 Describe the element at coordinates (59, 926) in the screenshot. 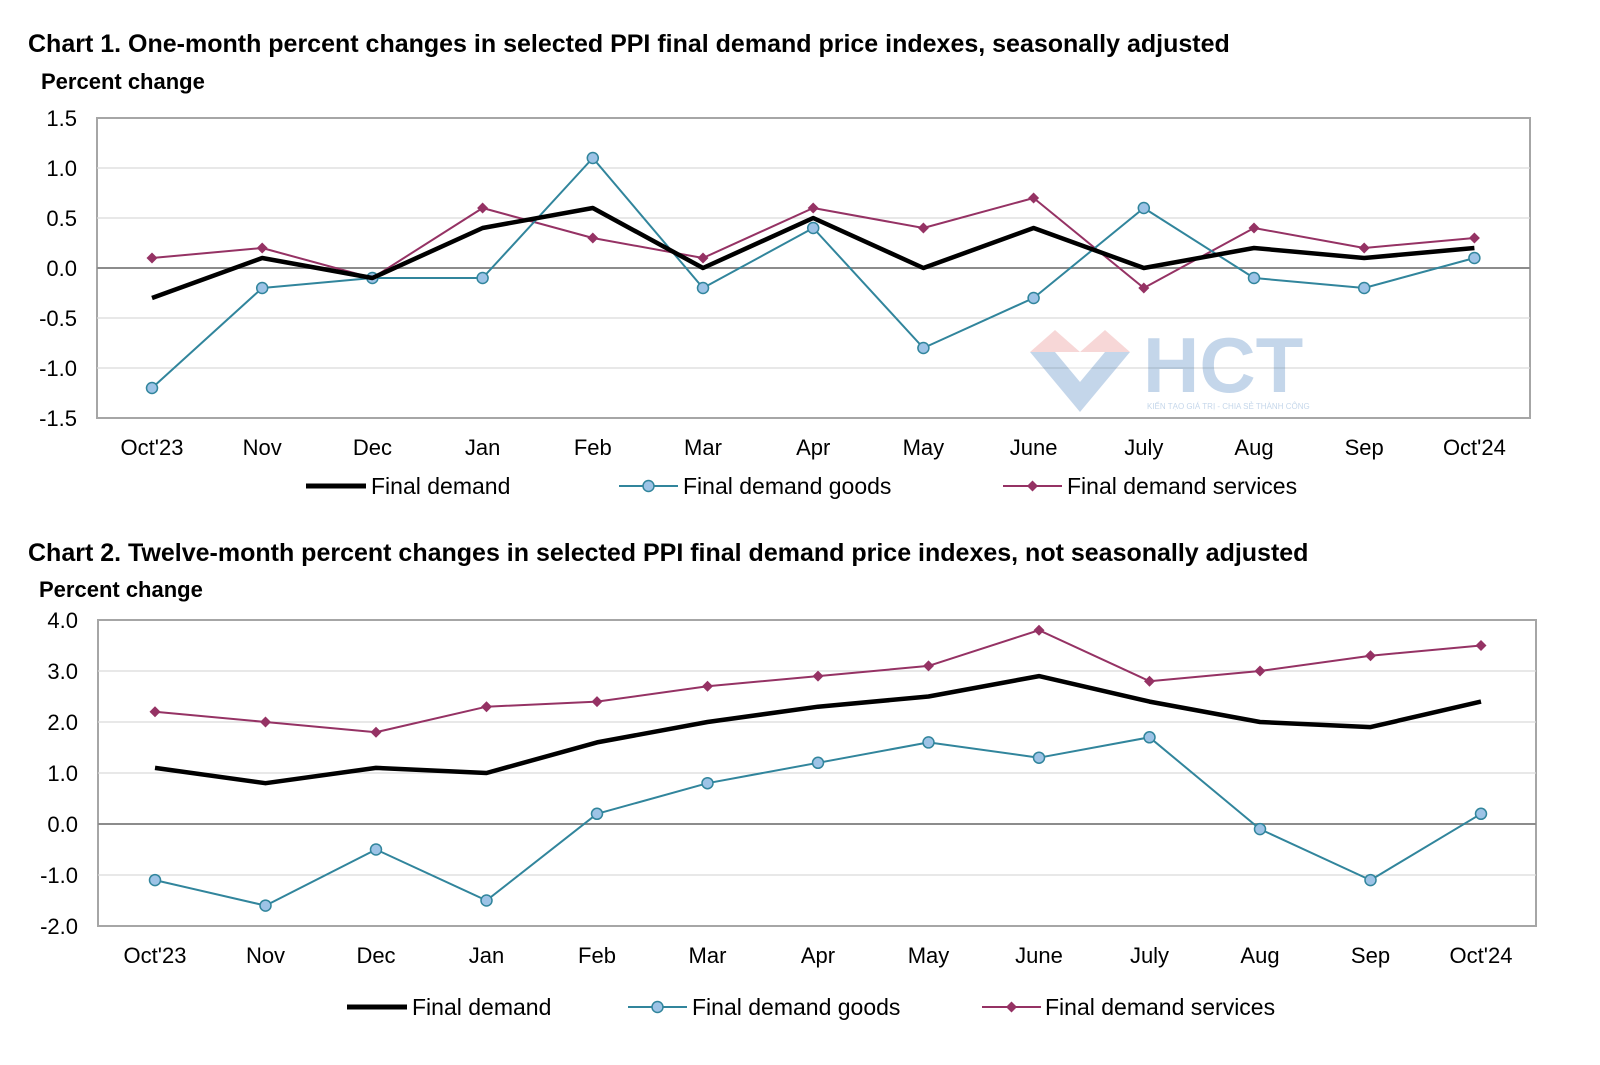

I see `y-tick-label: -2.0` at that location.